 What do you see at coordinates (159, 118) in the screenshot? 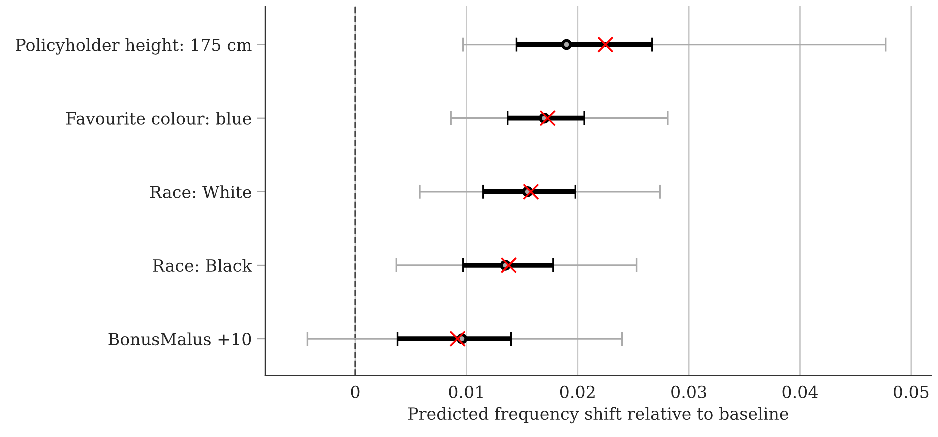
I see `y-tick-label: Favourite colour: blue` at bounding box center [159, 118].